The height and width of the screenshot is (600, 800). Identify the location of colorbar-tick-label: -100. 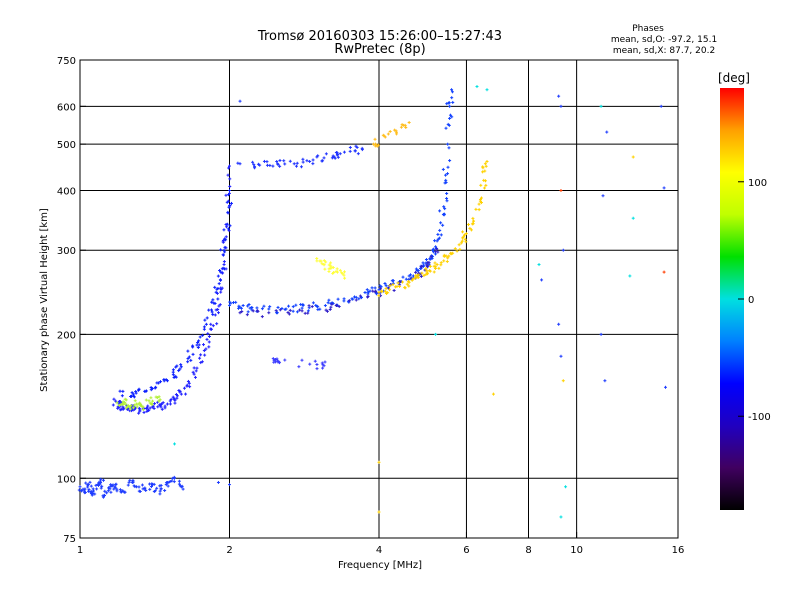
(759, 417).